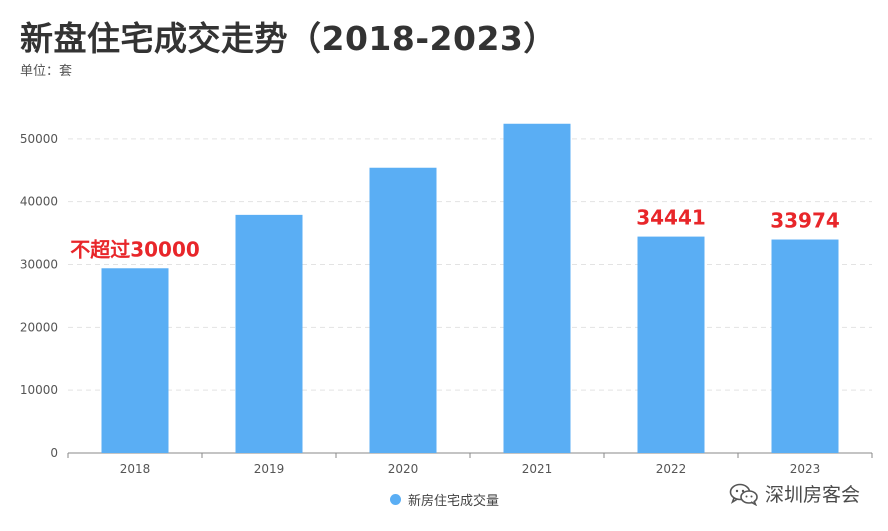  What do you see at coordinates (537, 288) in the screenshot?
I see `bar-2021` at bounding box center [537, 288].